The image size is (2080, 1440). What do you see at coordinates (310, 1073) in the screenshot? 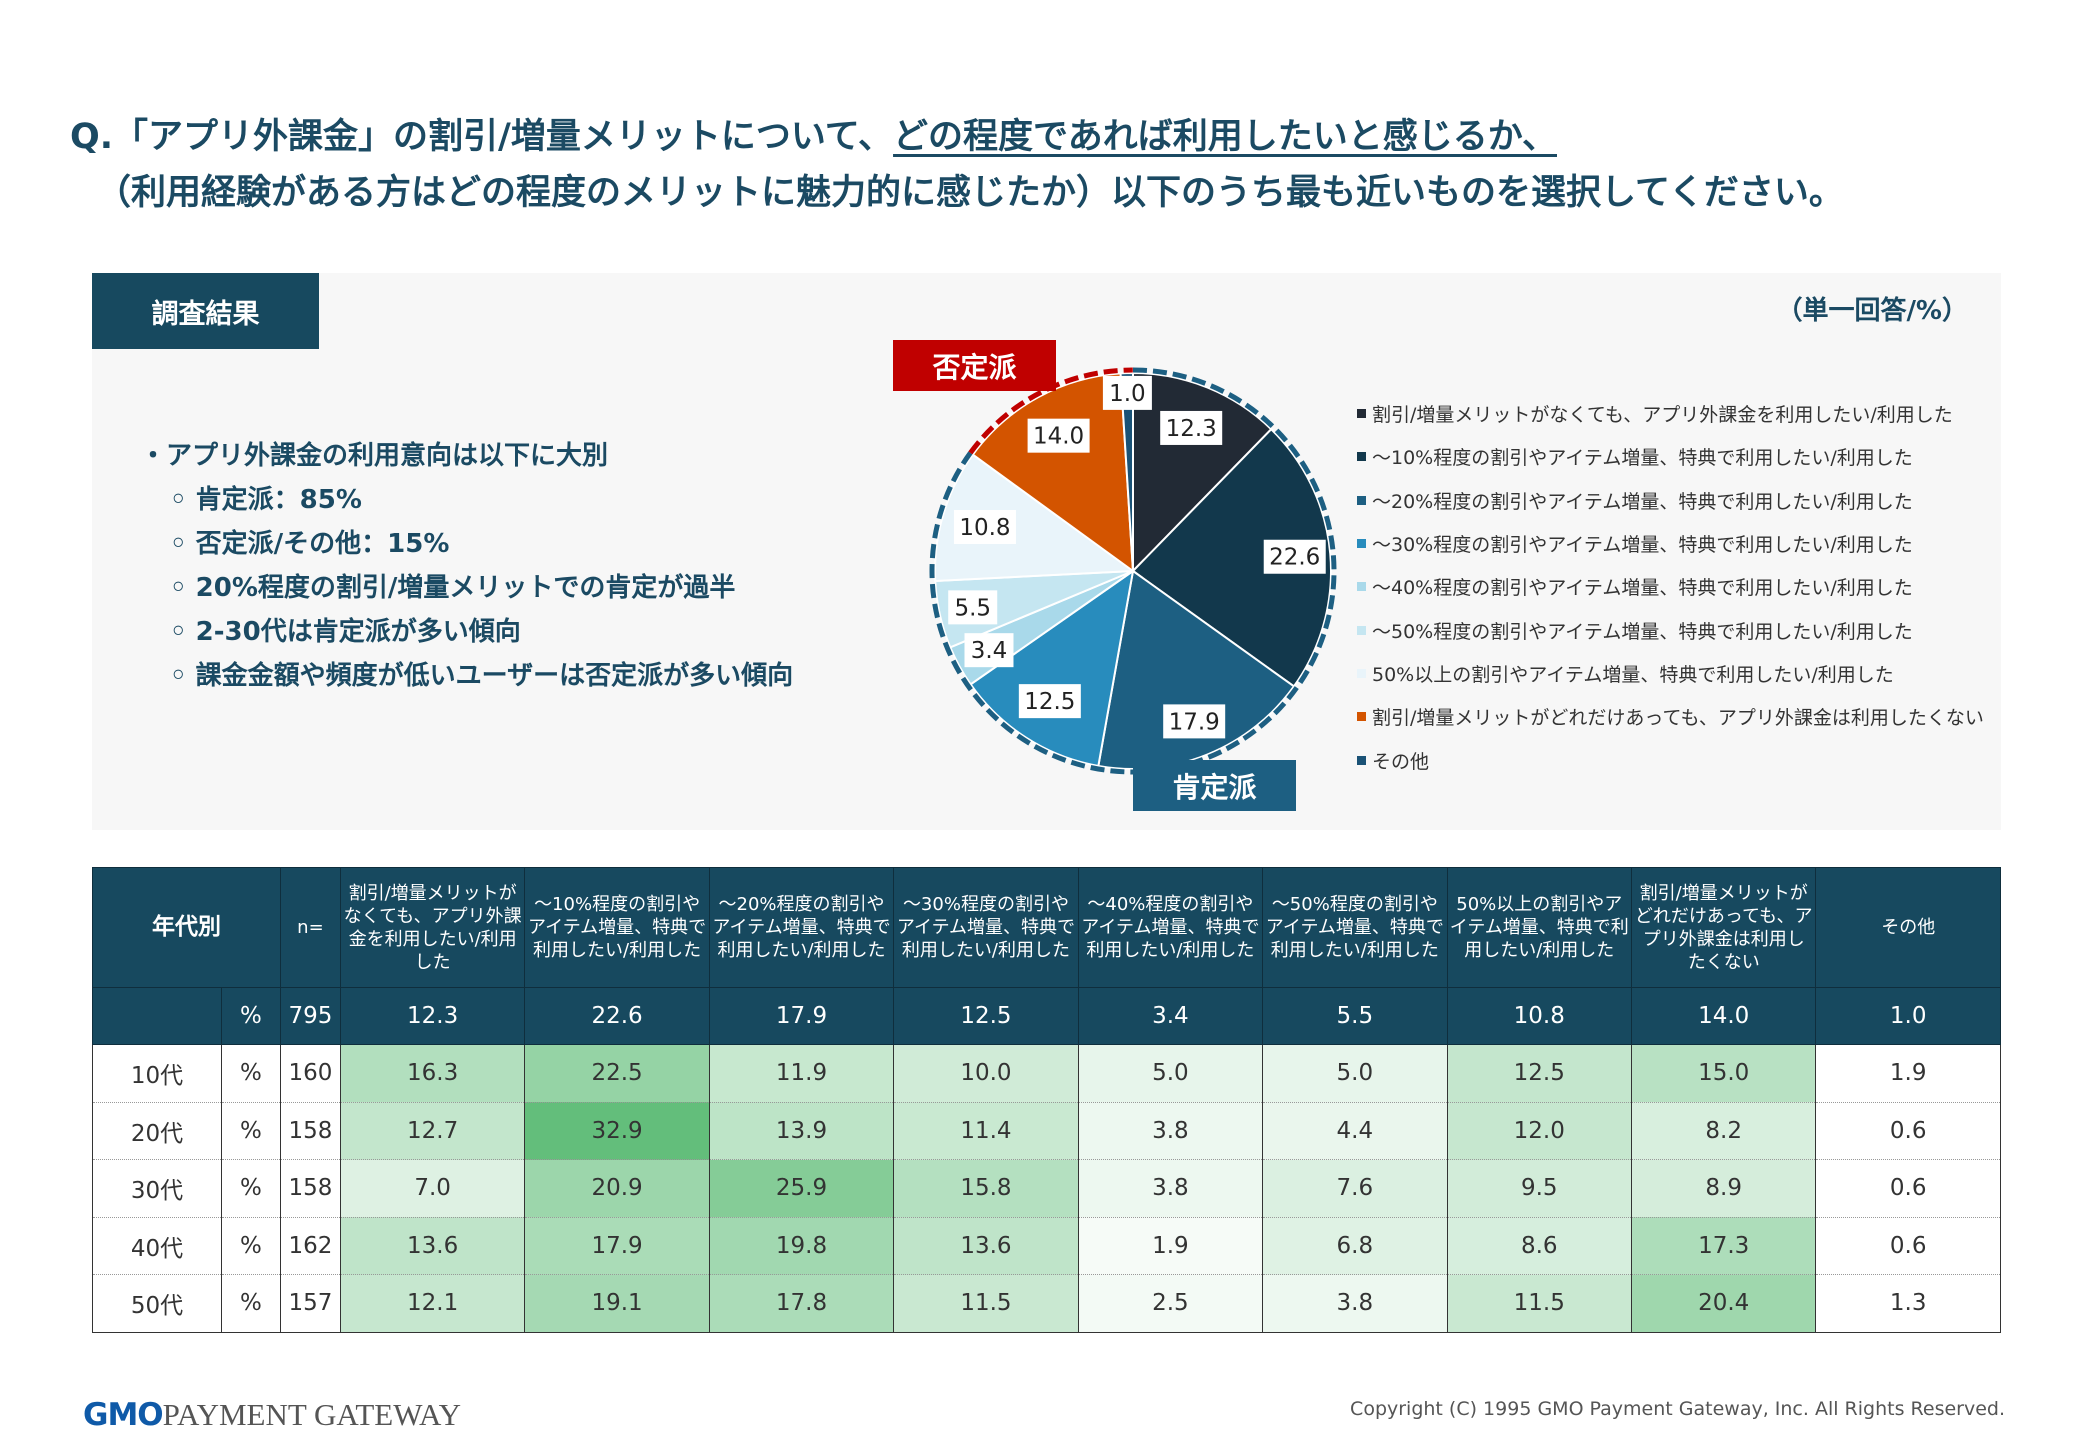
I see `n-cell: 160` at bounding box center [310, 1073].